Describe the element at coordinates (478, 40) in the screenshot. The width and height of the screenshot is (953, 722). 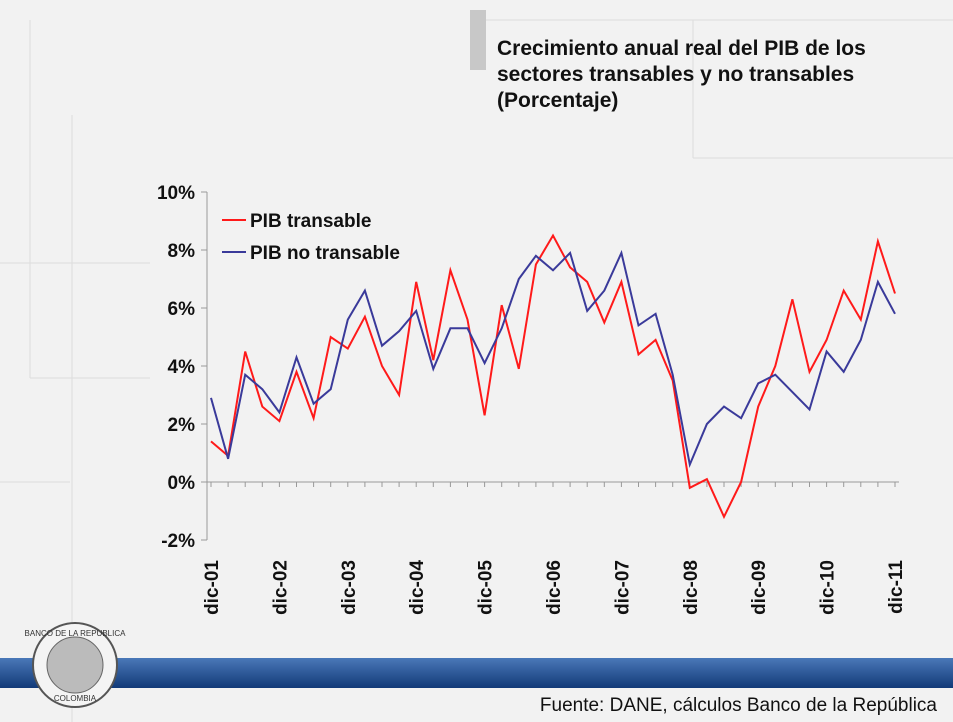
I see `decor-bar` at that location.